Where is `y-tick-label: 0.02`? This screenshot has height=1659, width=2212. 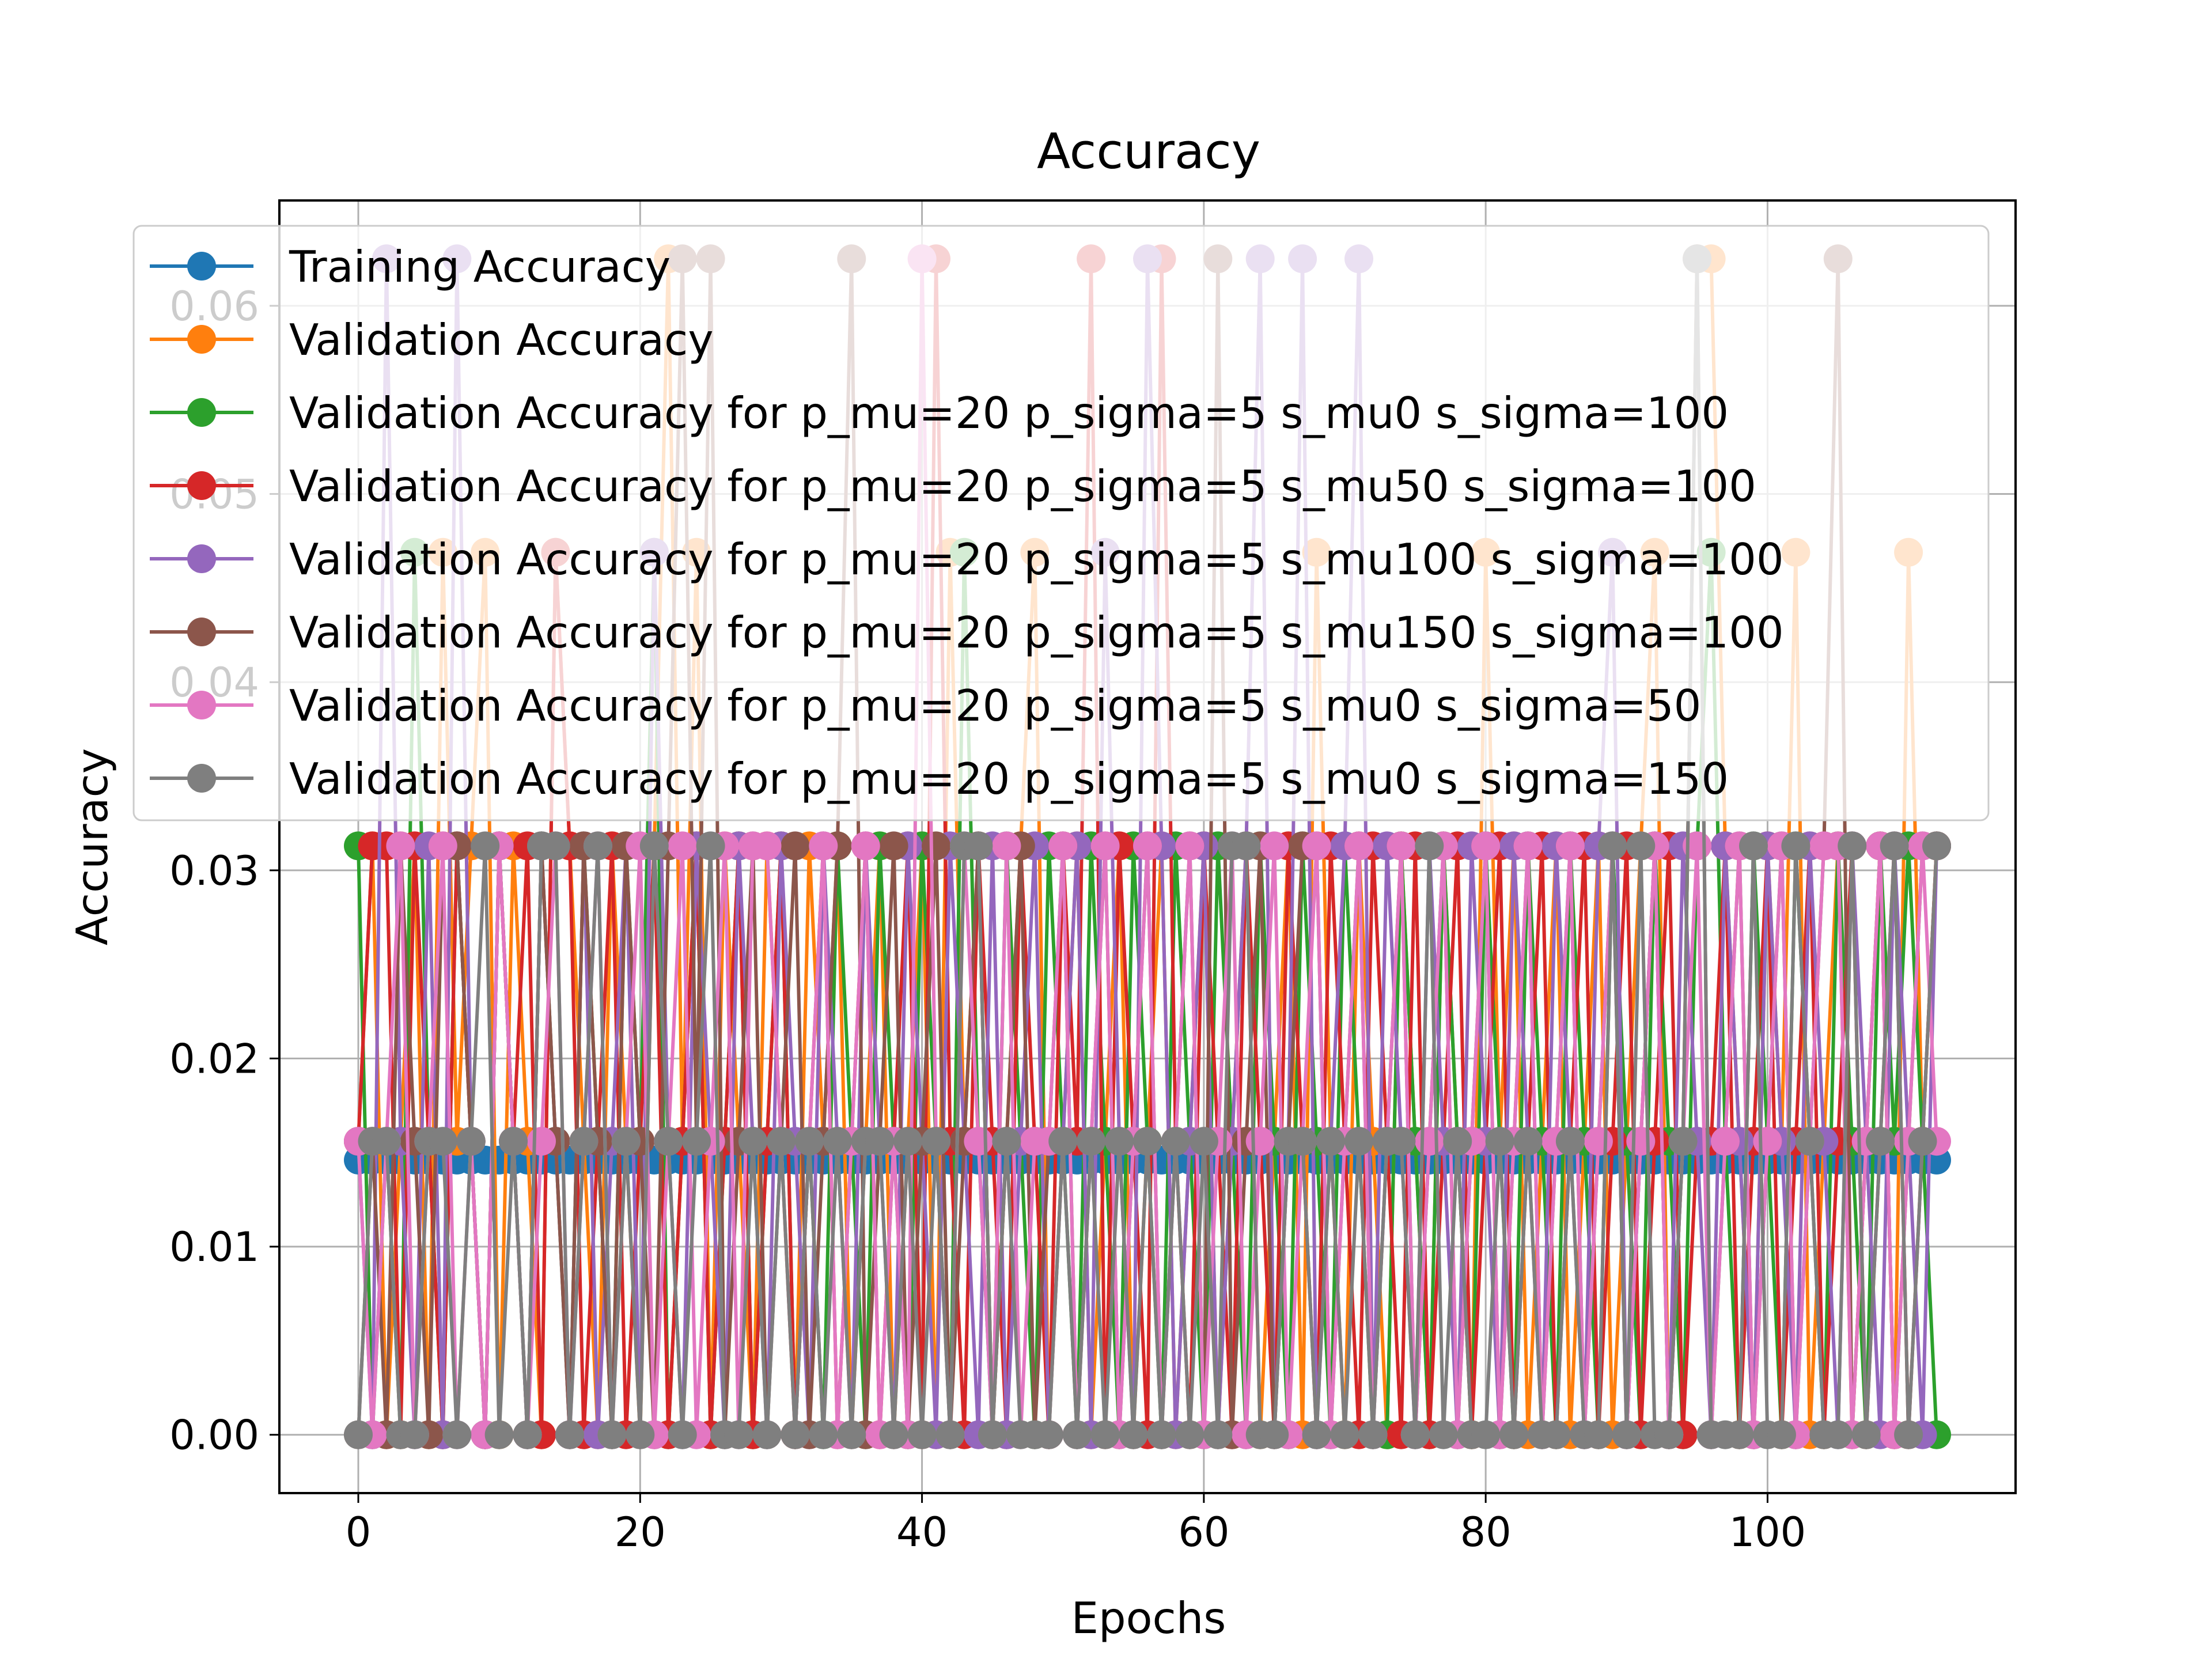 y-tick-label: 0.02 is located at coordinates (214, 1058).